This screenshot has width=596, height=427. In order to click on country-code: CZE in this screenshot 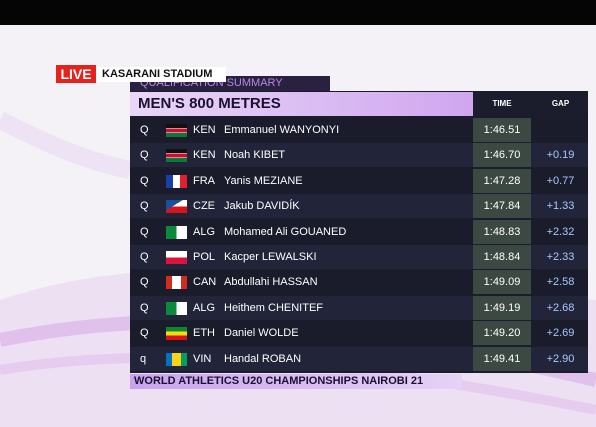, I will do `click(204, 206)`.